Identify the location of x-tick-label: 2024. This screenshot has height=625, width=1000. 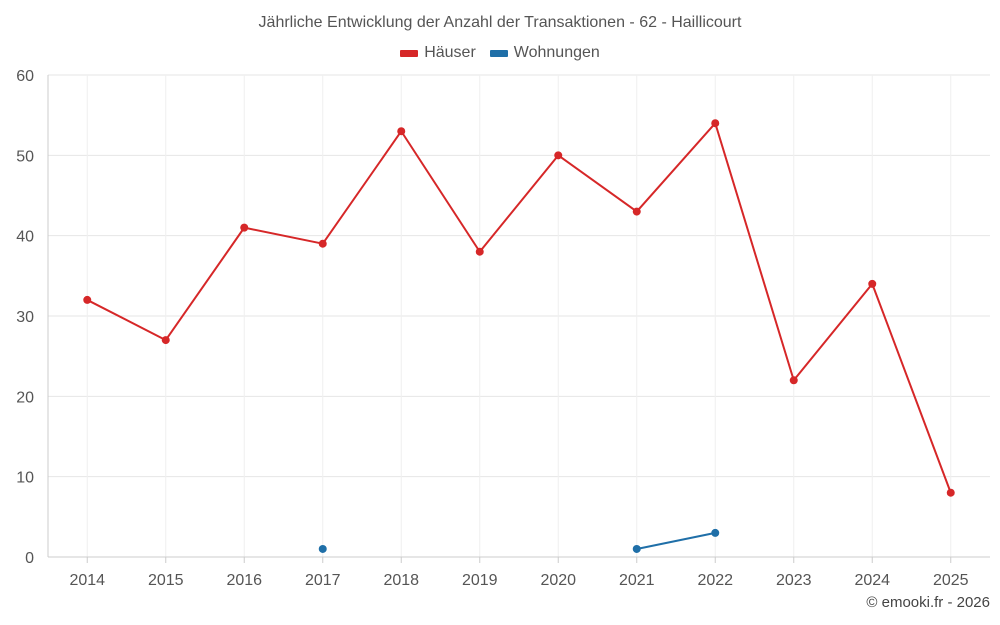
(872, 580).